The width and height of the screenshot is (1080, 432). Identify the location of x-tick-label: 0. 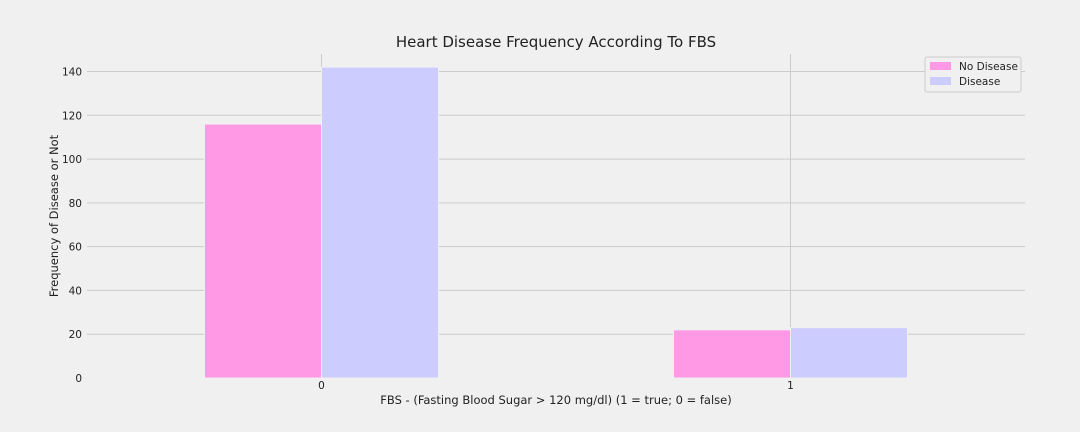
(321, 386).